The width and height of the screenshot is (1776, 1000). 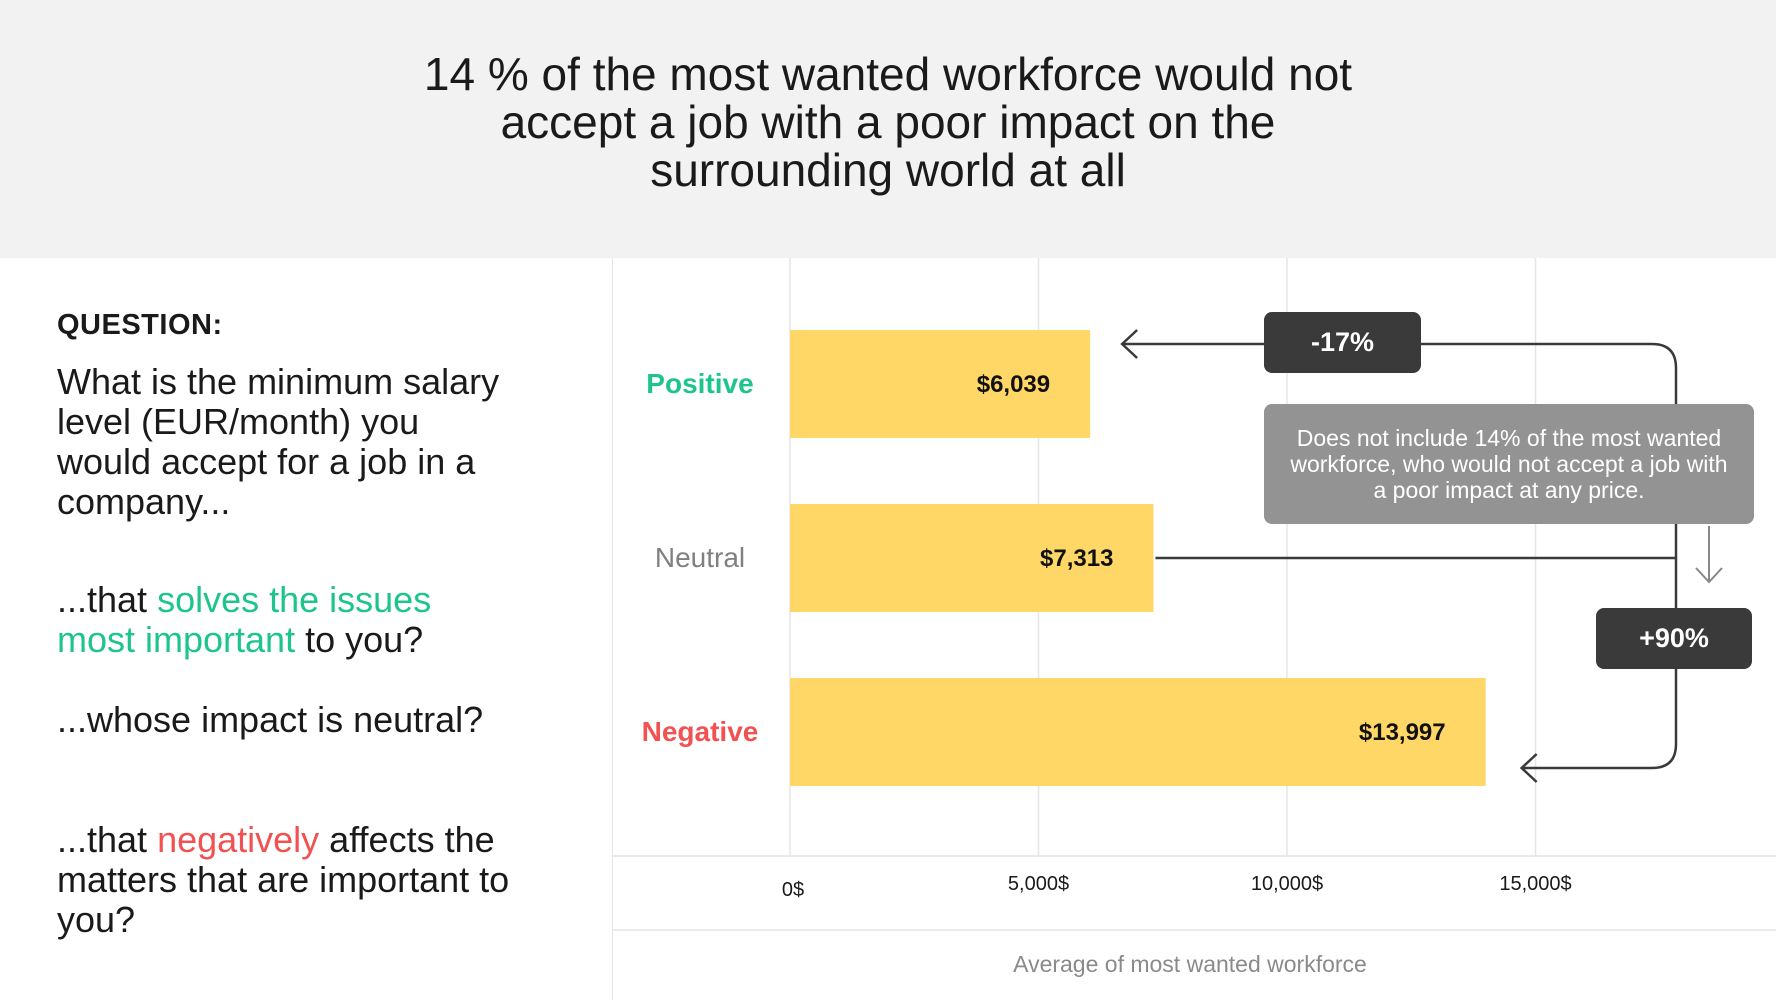 I want to click on tick-label-2: 10,000$, so click(x=1287, y=884).